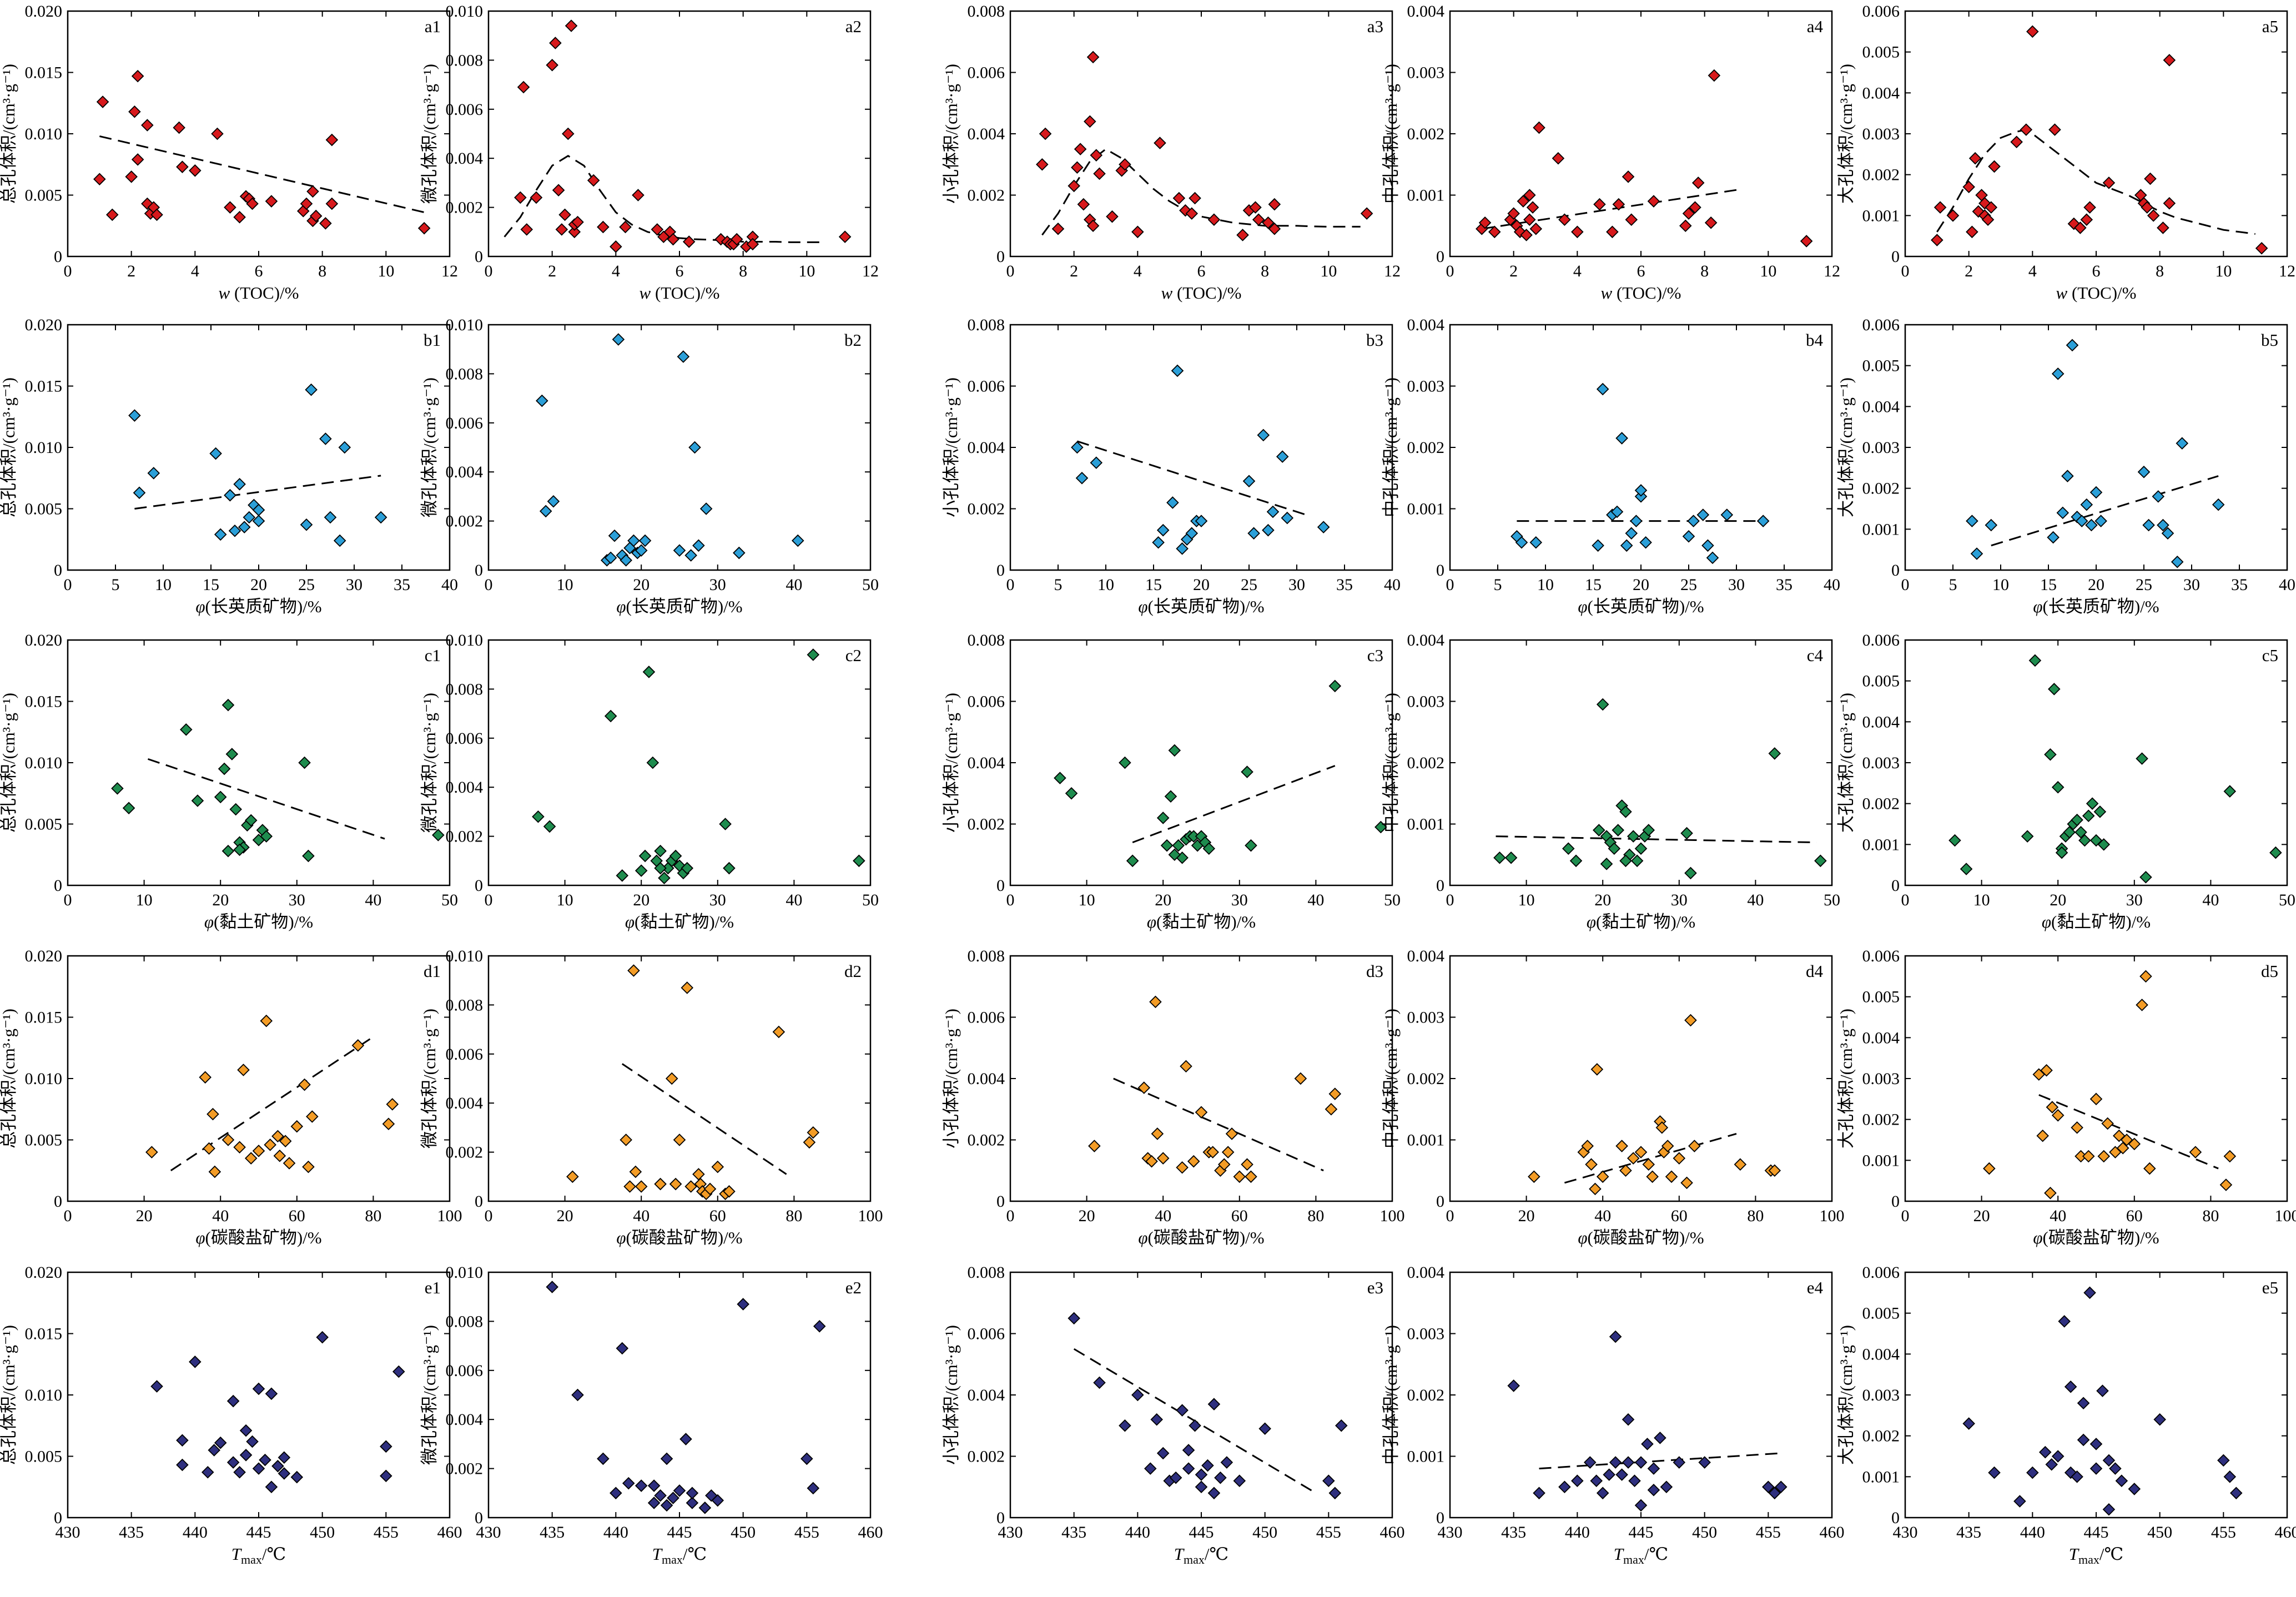 This screenshot has width=2296, height=1597. I want to click on panel-tag: b3, so click(1374, 340).